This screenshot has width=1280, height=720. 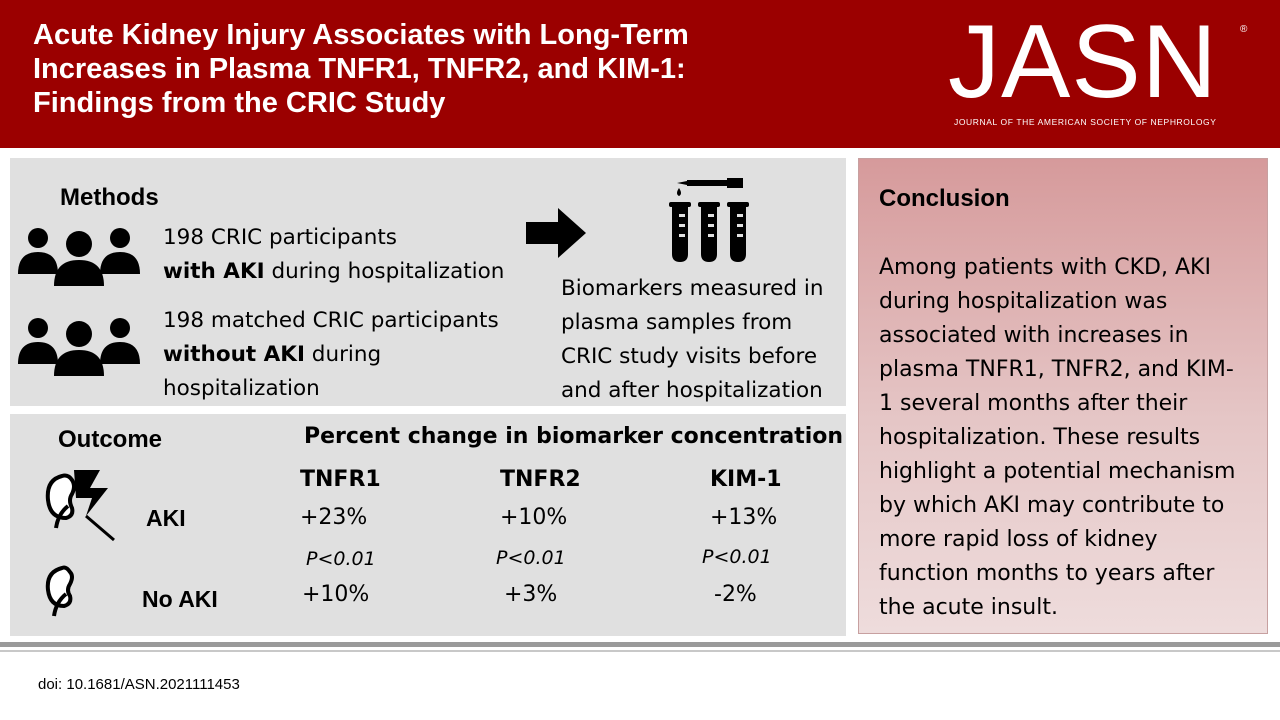 I want to click on kidney-injury-icon, so click(x=80, y=506).